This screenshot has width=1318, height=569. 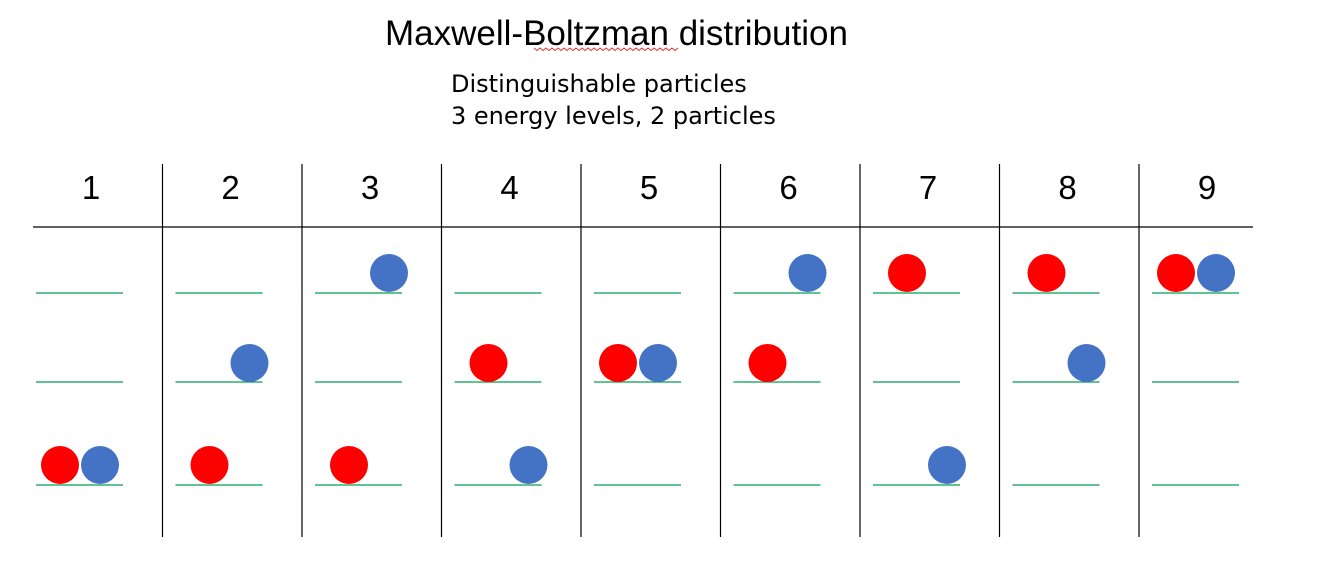 What do you see at coordinates (606, 49) in the screenshot?
I see `spellcheck-underline` at bounding box center [606, 49].